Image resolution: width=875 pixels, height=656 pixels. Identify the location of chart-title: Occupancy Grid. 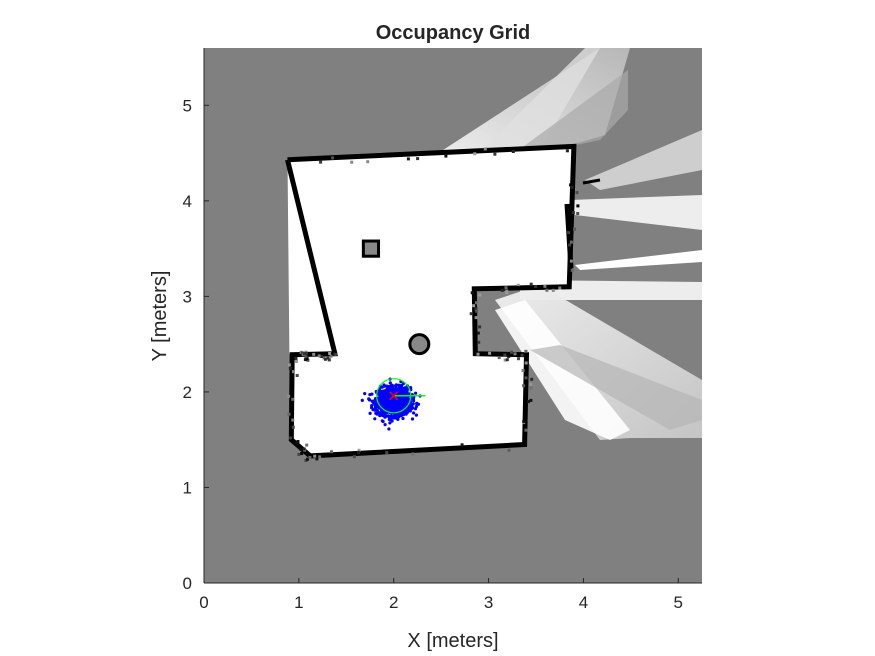
(453, 33).